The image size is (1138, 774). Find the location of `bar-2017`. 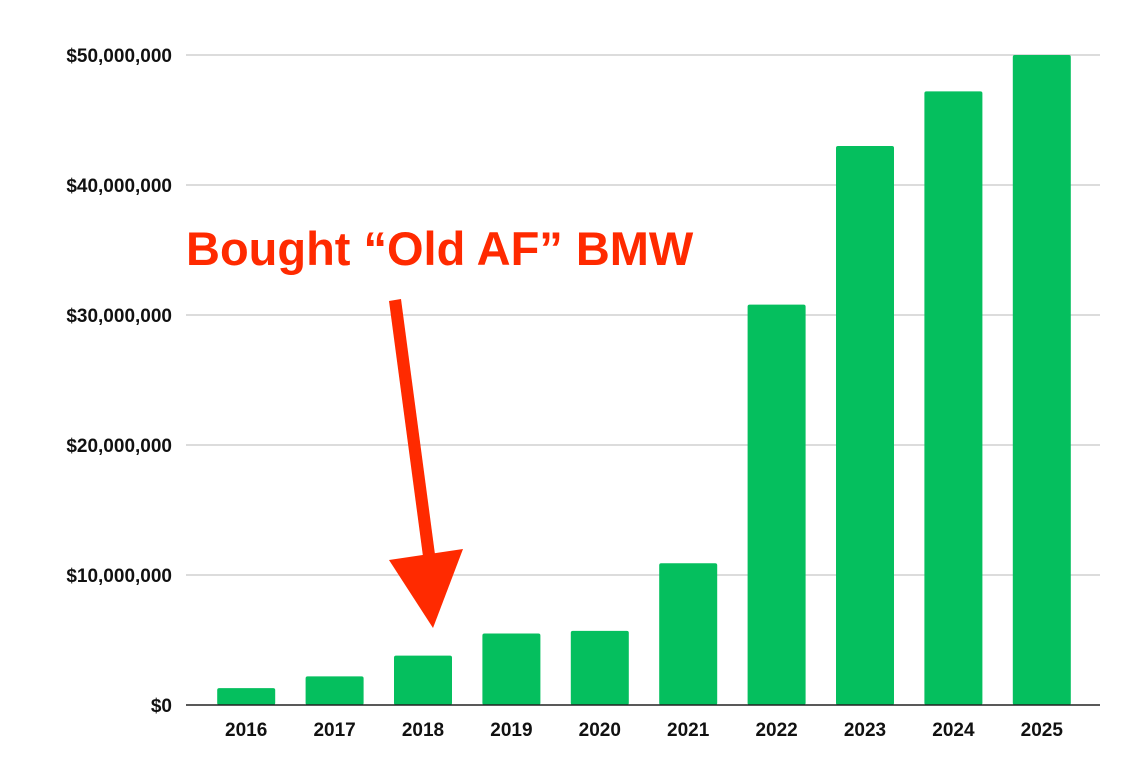

bar-2017 is located at coordinates (334, 690).